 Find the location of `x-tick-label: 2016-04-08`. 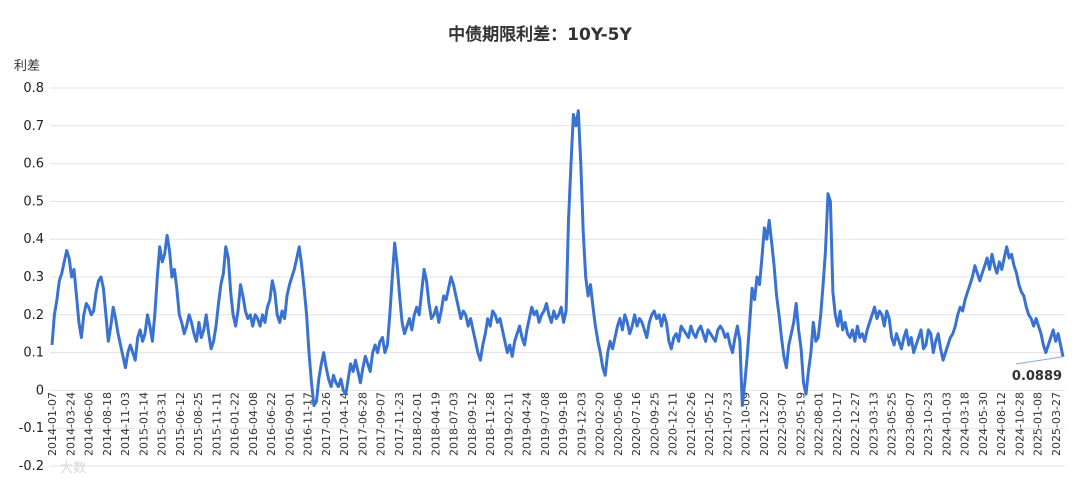

x-tick-label: 2016-04-08 is located at coordinates (253, 424).